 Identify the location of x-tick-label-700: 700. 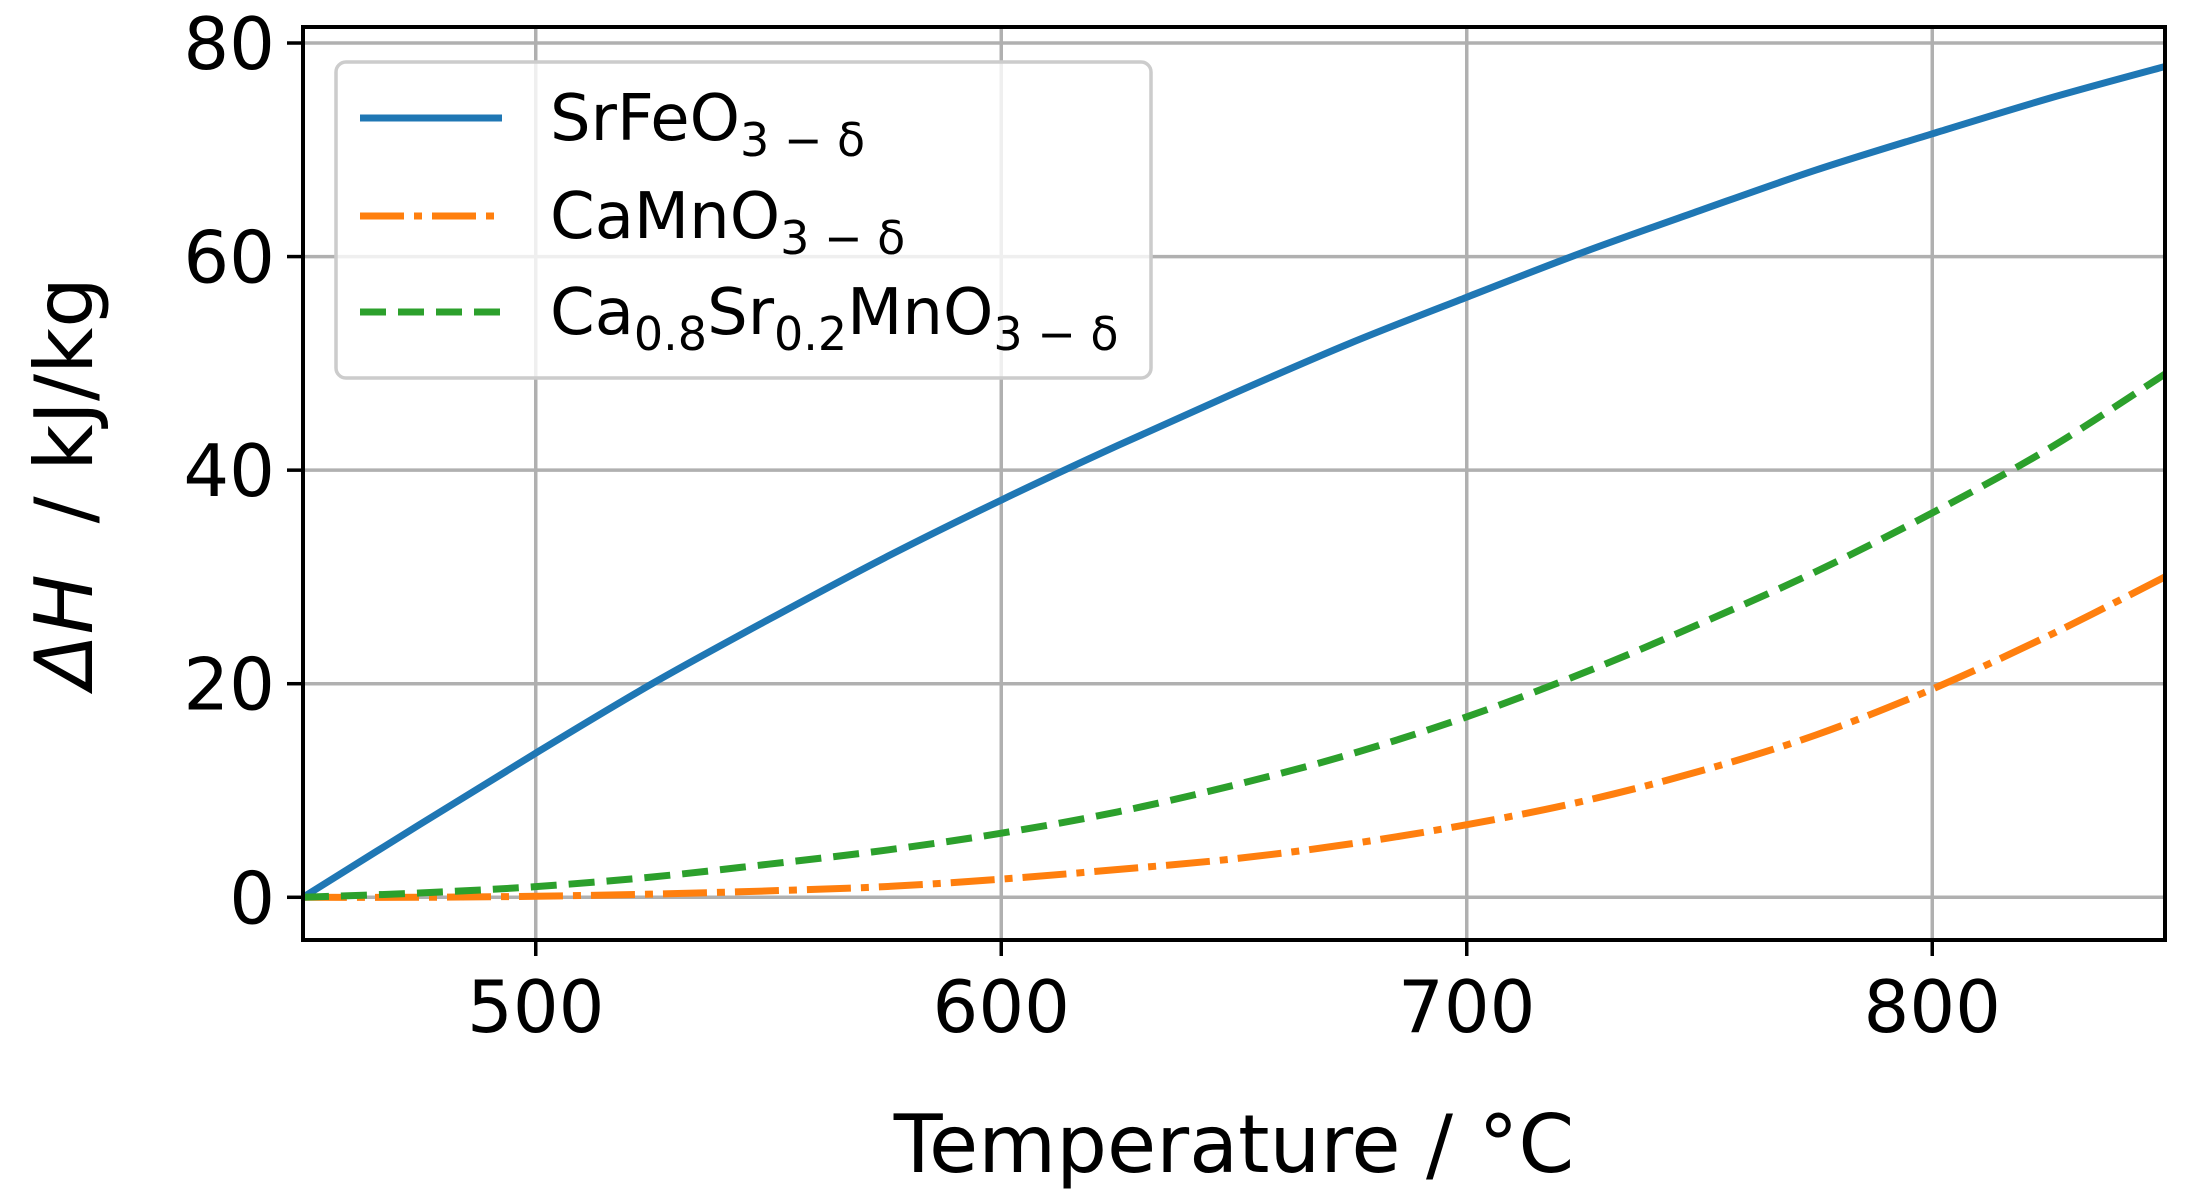
(1466, 1007).